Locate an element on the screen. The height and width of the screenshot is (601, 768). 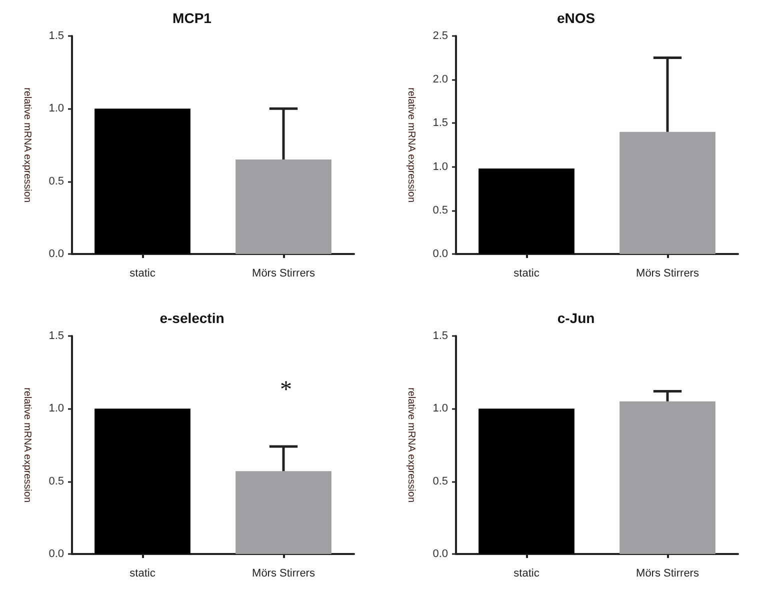
y-tick-label: 2.0 is located at coordinates (440, 80).